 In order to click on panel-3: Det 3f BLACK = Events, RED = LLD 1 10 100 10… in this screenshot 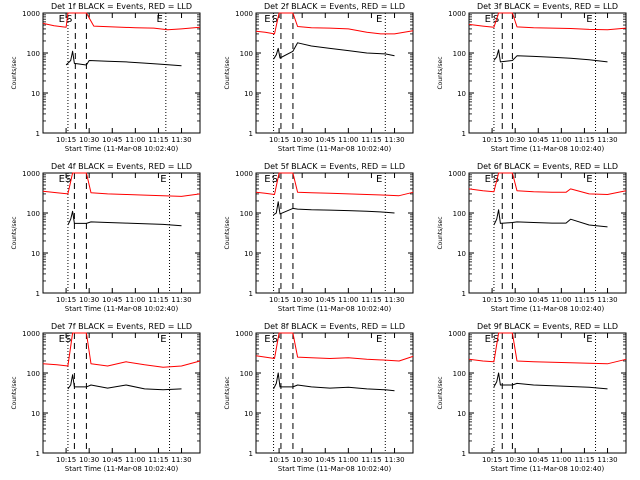, I will do `click(532, 77)`.